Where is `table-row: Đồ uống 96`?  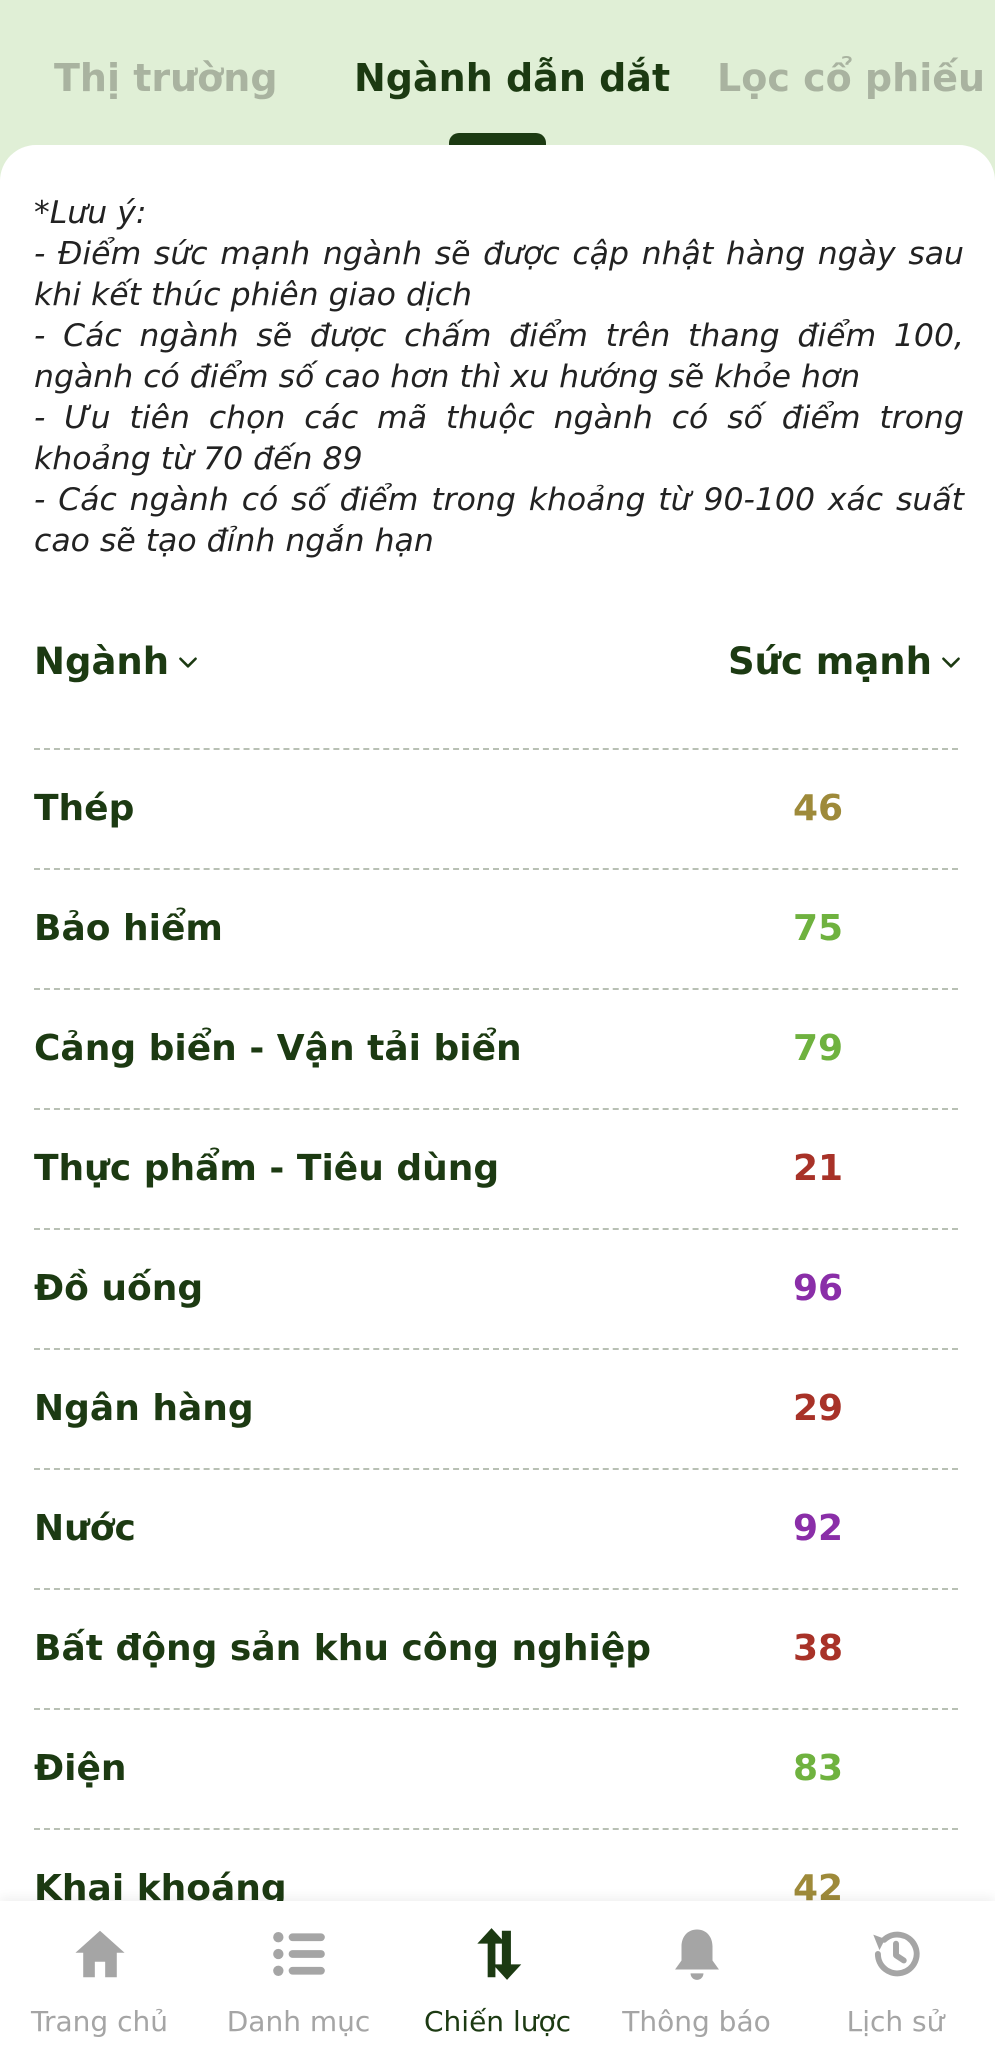 table-row: Đồ uống 96 is located at coordinates (496, 1288).